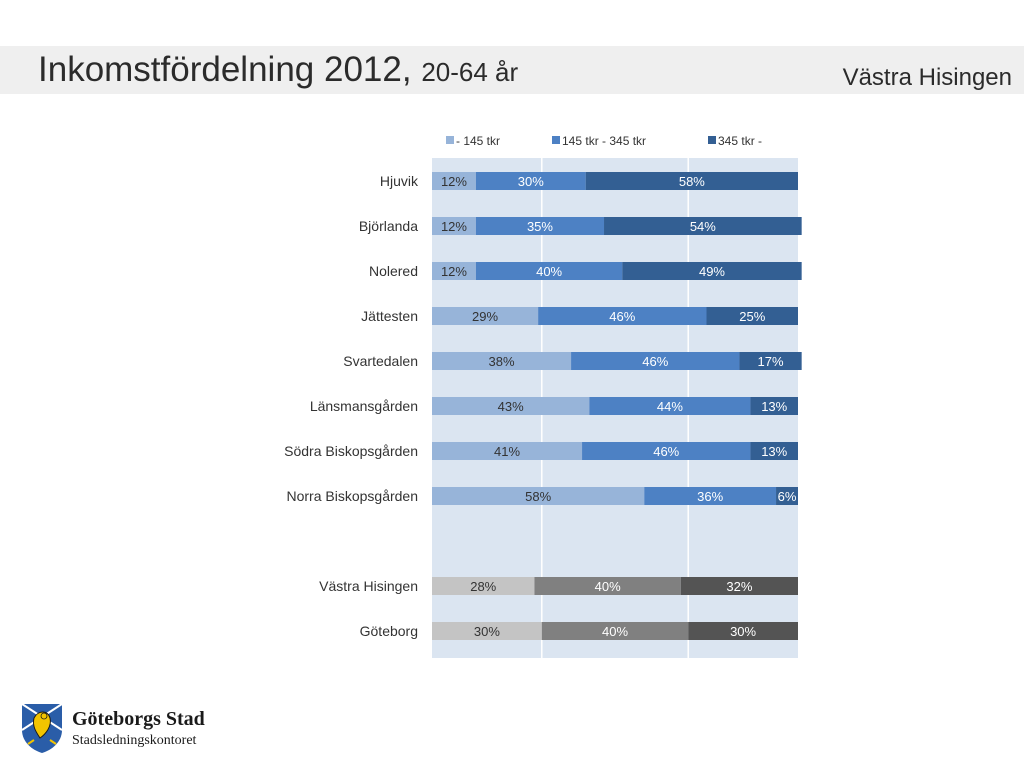 The width and height of the screenshot is (1024, 768). I want to click on legend-label: - 145 tkr, so click(478, 141).